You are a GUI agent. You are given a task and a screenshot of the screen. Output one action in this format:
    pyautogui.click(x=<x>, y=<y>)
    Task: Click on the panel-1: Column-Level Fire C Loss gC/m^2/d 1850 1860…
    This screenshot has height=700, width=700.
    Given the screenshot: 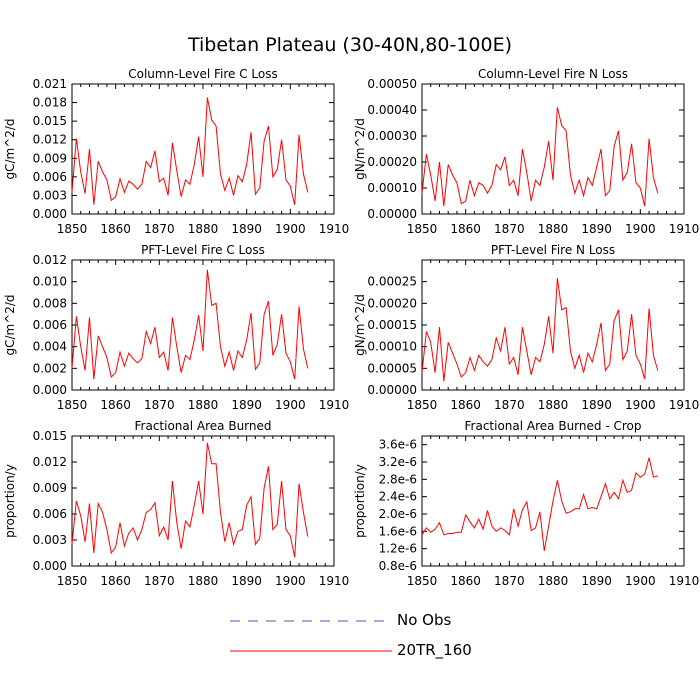 What is the action you would take?
    pyautogui.click(x=176, y=151)
    